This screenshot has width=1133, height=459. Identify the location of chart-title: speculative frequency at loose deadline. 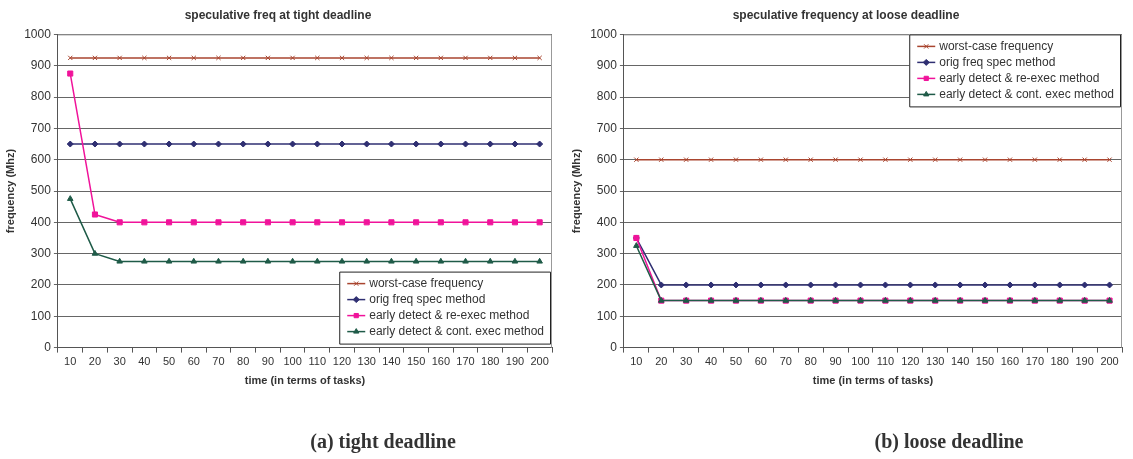
(846, 14).